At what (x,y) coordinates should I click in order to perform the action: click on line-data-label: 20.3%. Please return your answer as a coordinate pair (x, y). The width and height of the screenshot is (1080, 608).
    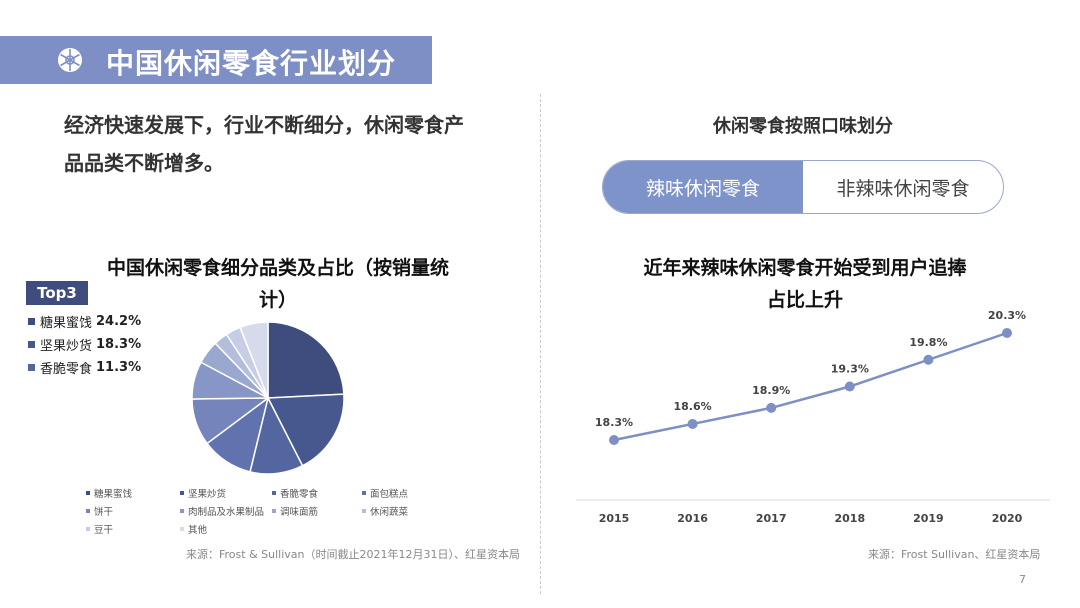
    Looking at the image, I should click on (1007, 316).